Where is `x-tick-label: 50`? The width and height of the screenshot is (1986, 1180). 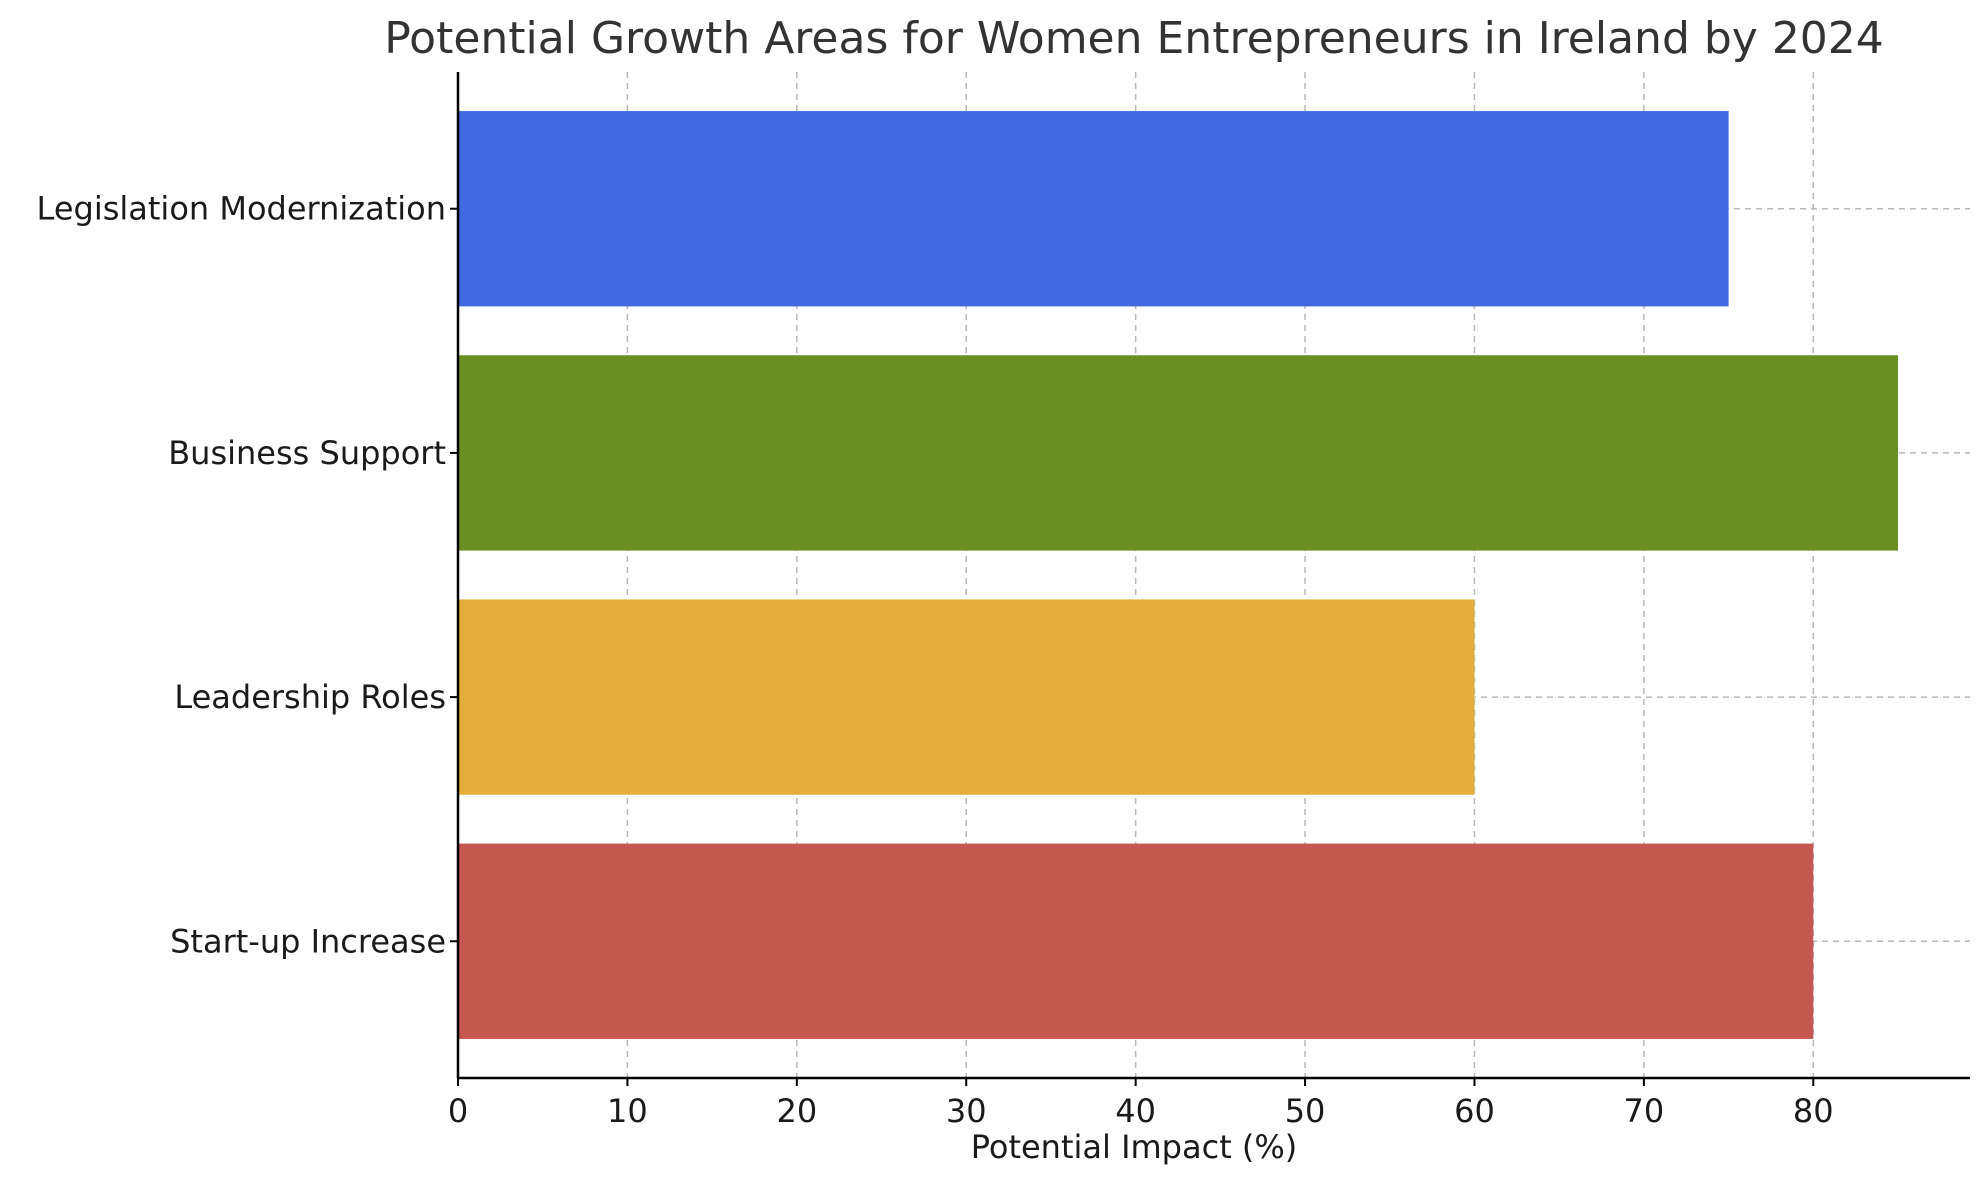 x-tick-label: 50 is located at coordinates (1305, 1111).